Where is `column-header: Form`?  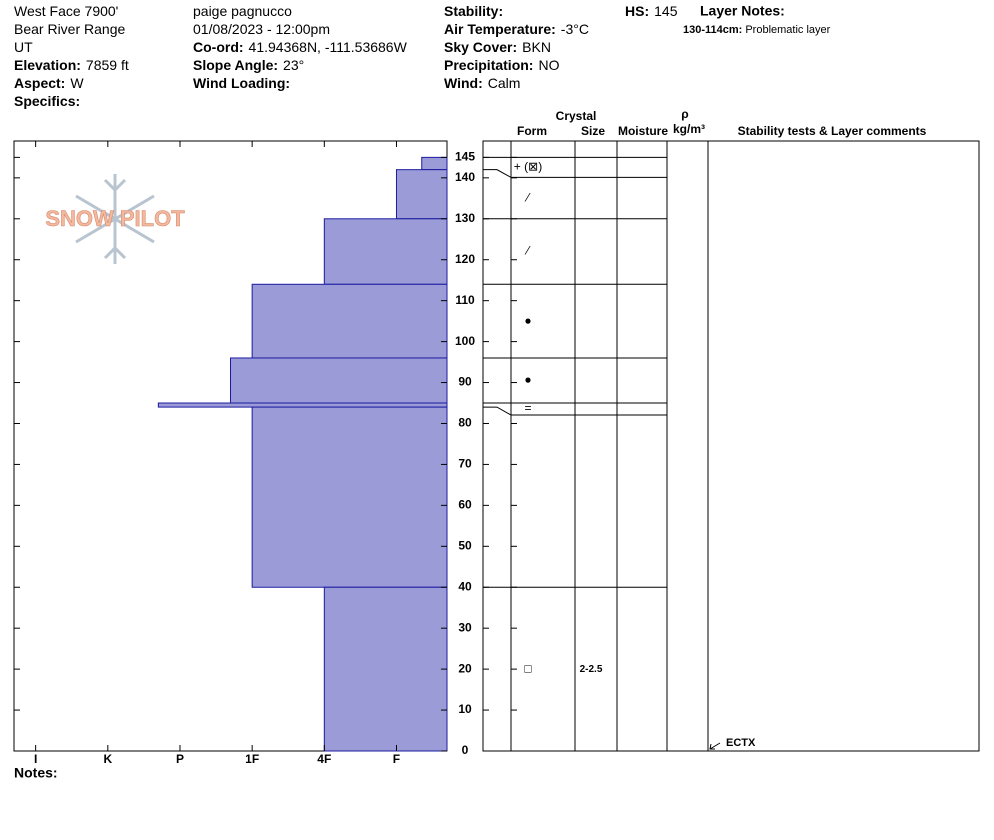 column-header: Form is located at coordinates (532, 131).